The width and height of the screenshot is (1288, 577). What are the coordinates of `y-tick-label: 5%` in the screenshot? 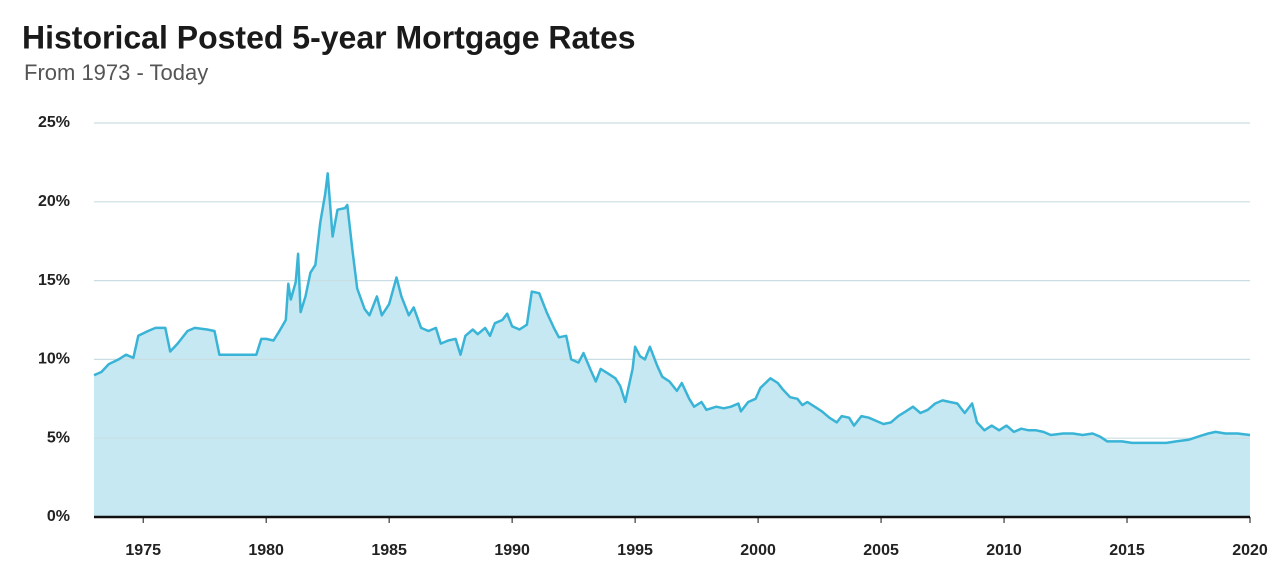 It's located at (58, 437).